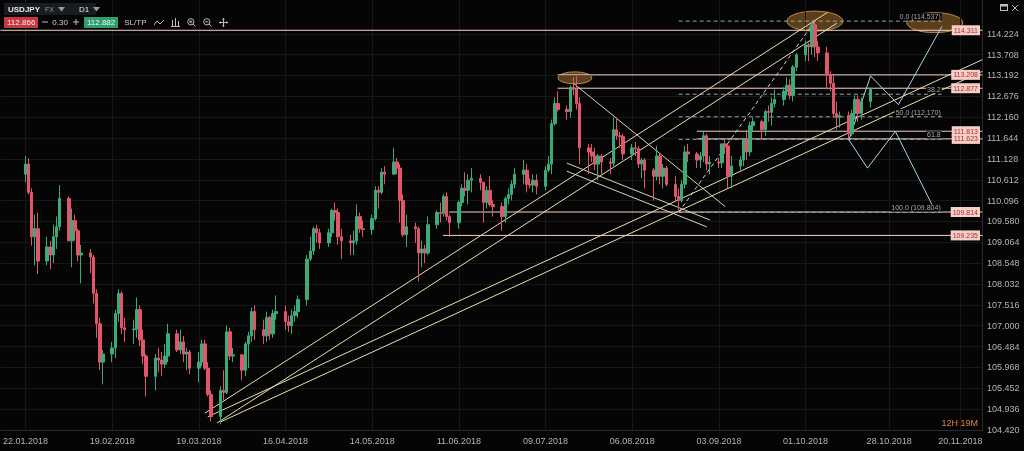 The width and height of the screenshot is (1024, 451). Describe the element at coordinates (719, 440) in the screenshot. I see `x-tick-label: 03.09.2018` at that location.